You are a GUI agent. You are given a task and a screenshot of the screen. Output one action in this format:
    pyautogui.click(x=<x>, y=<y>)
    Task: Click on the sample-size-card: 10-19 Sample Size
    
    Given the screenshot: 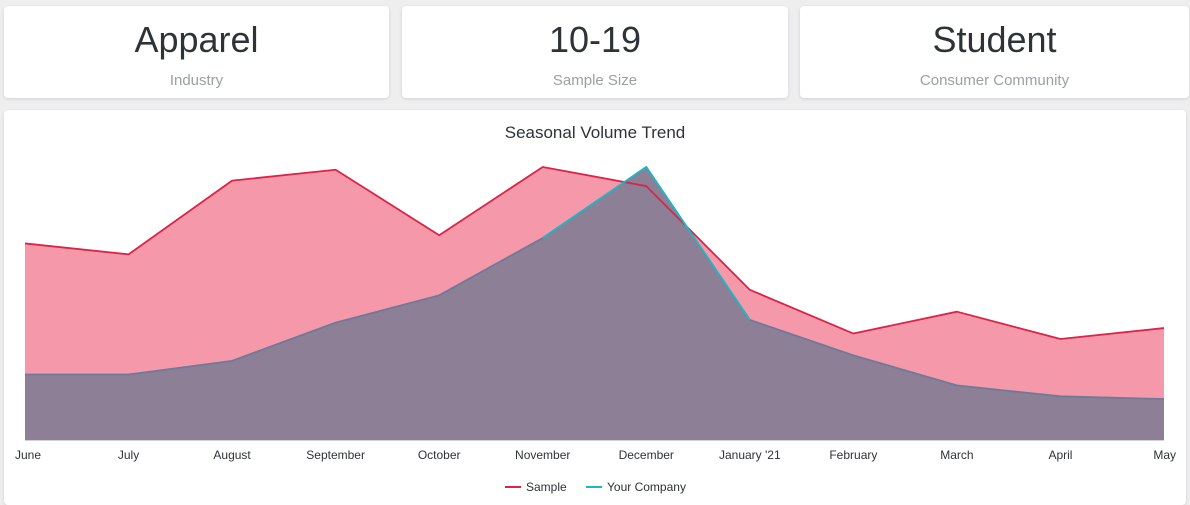 What is the action you would take?
    pyautogui.click(x=595, y=52)
    